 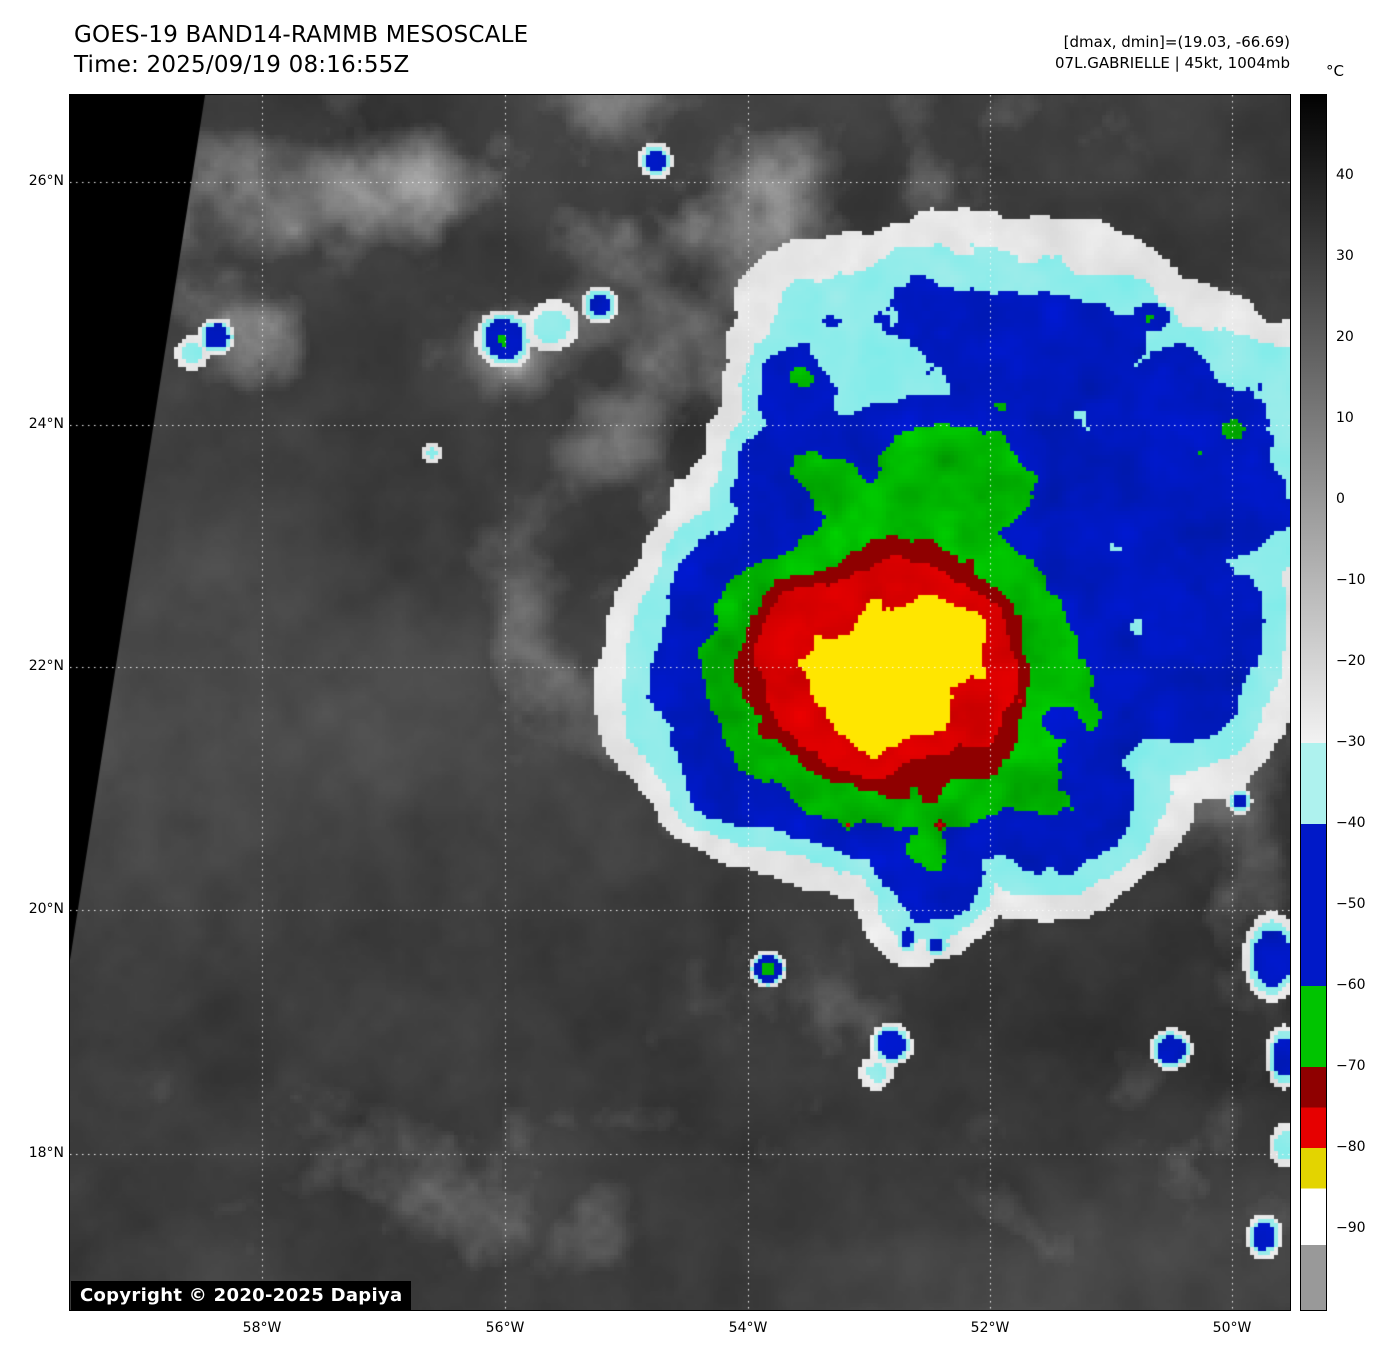 I want to click on copyright-watermark: Copyright © 2020-2025 Dapiya, so click(x=241, y=1295).